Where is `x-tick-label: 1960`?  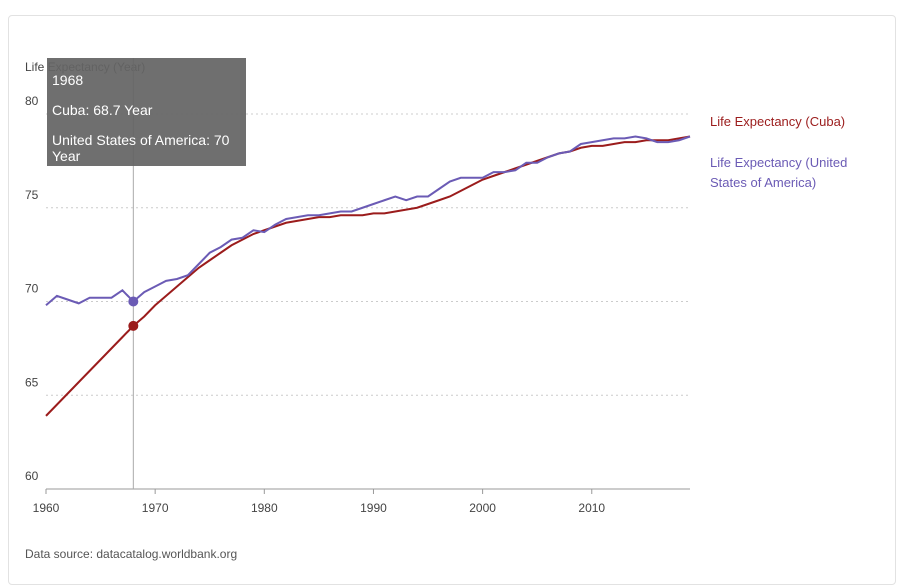 x-tick-label: 1960 is located at coordinates (46, 508).